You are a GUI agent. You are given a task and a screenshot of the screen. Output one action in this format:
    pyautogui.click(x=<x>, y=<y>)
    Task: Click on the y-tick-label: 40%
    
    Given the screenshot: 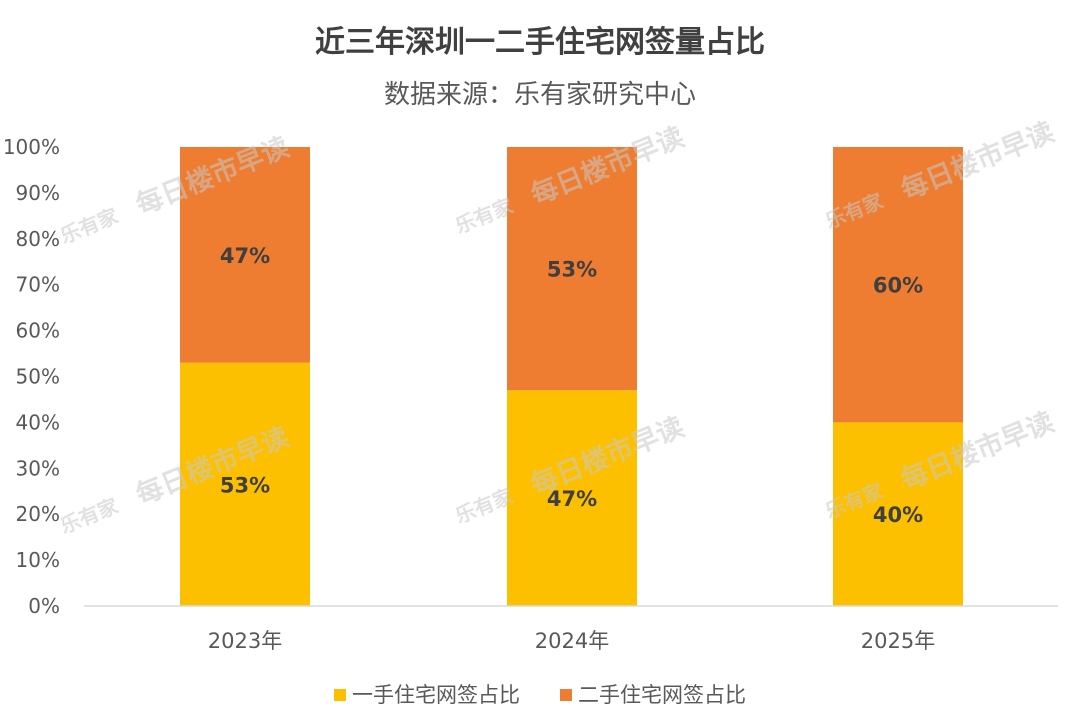 What is the action you would take?
    pyautogui.click(x=38, y=422)
    